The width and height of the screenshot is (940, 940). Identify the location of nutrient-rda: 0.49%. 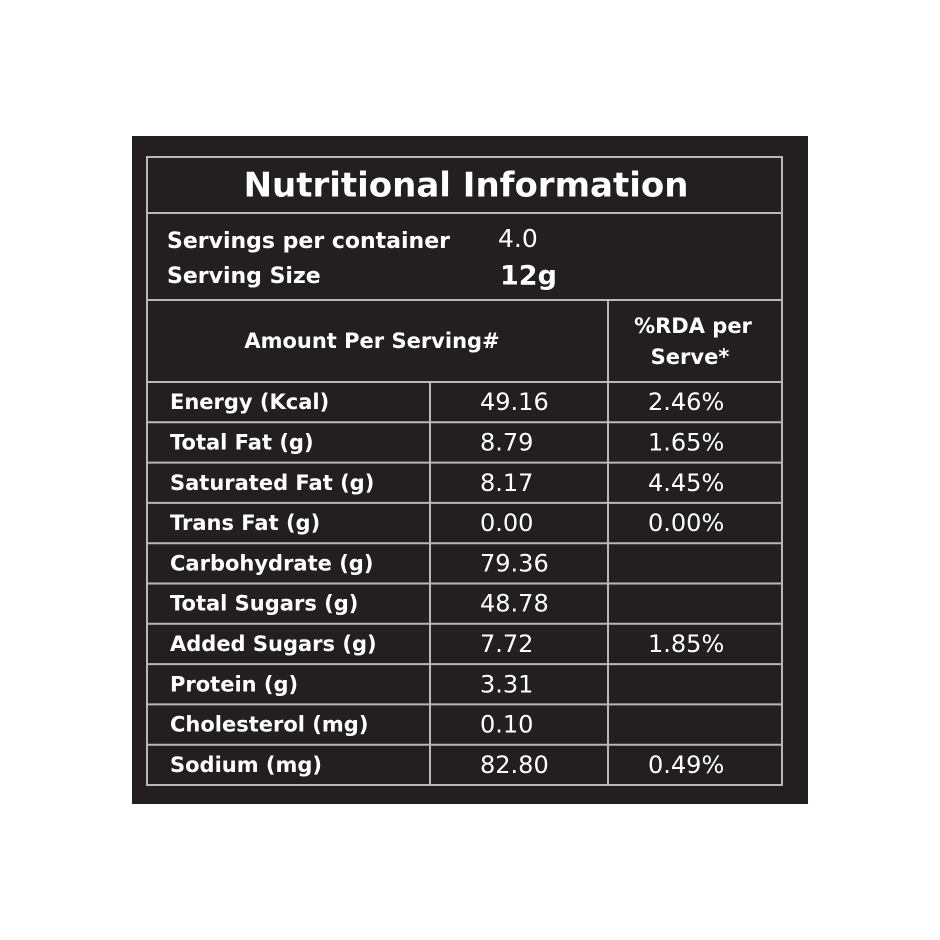
(686, 765).